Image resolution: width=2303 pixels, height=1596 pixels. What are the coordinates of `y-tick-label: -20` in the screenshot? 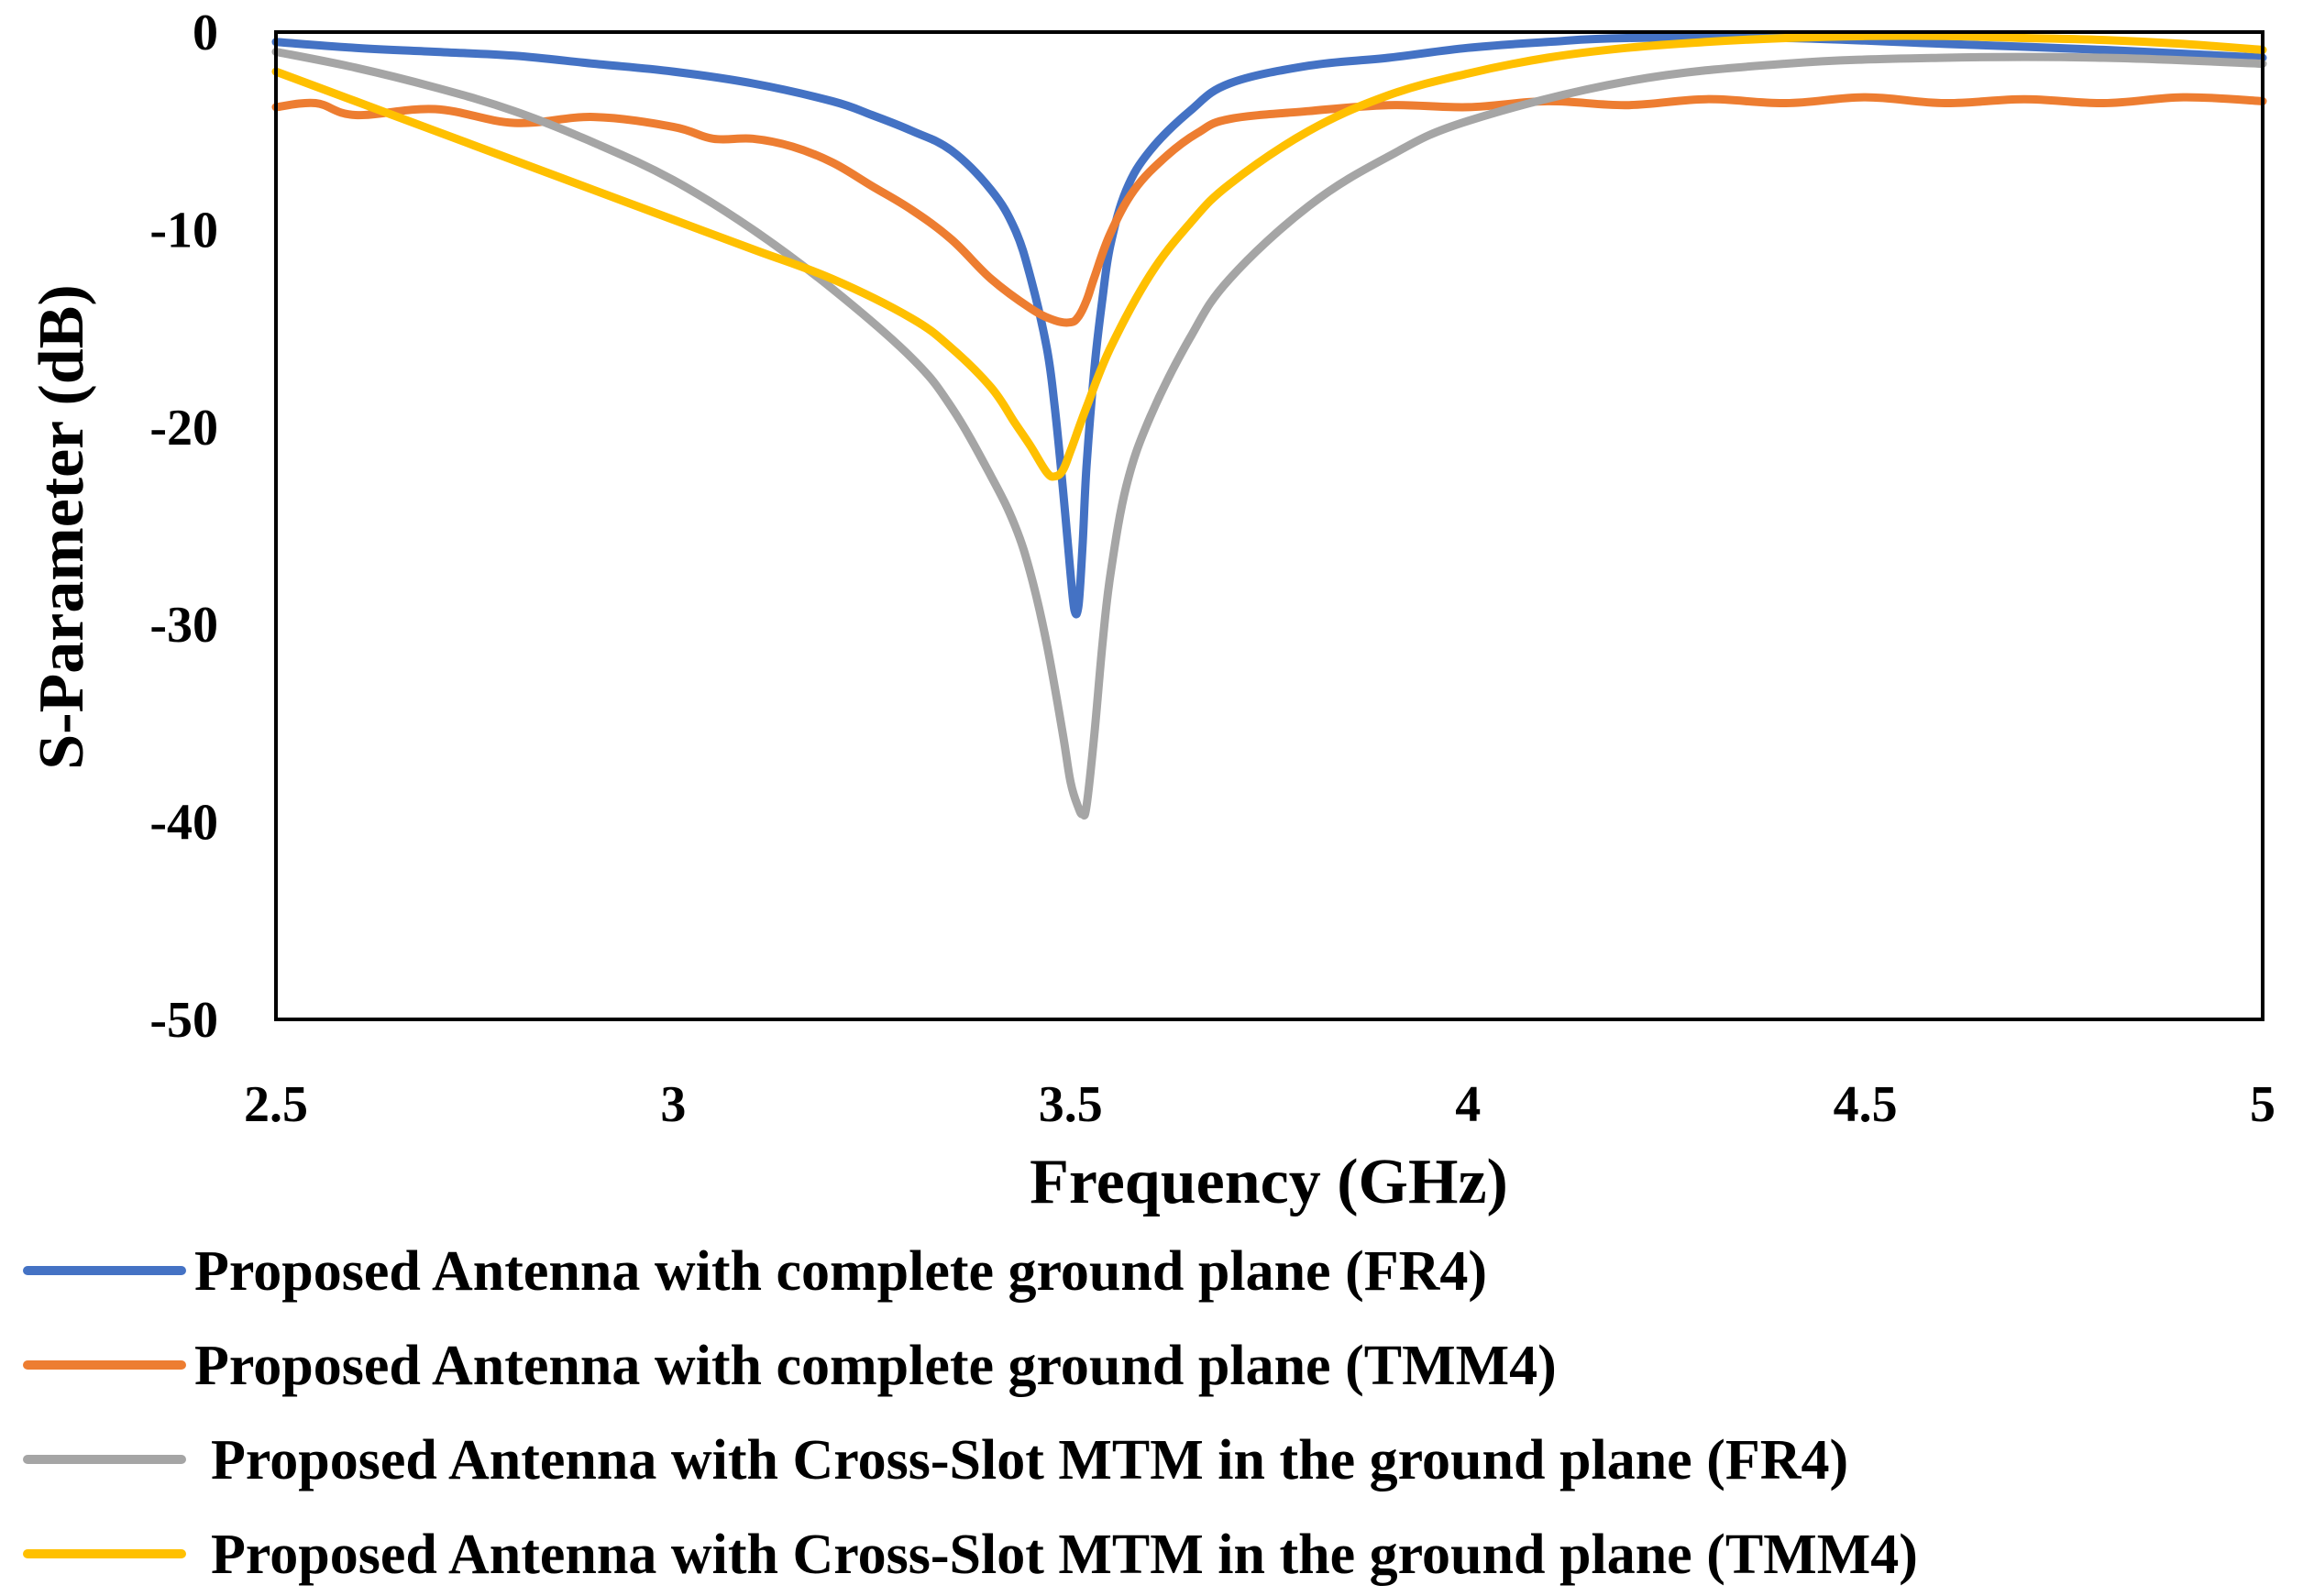 It's located at (183, 428).